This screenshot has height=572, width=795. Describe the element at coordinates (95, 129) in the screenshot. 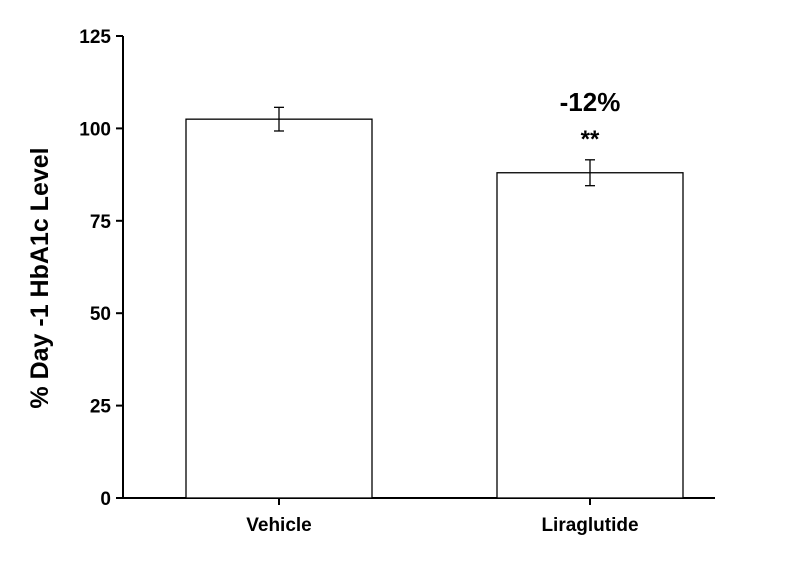

I see `y-tick-label: 100` at that location.